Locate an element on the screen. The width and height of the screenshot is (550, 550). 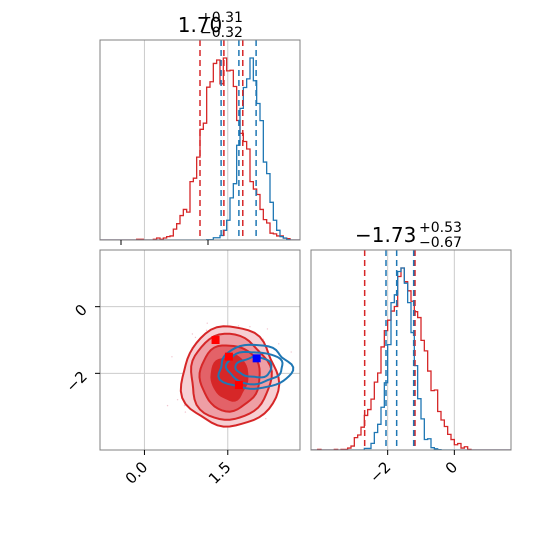
top-title-main: 1.70 is located at coordinates (200, 25).